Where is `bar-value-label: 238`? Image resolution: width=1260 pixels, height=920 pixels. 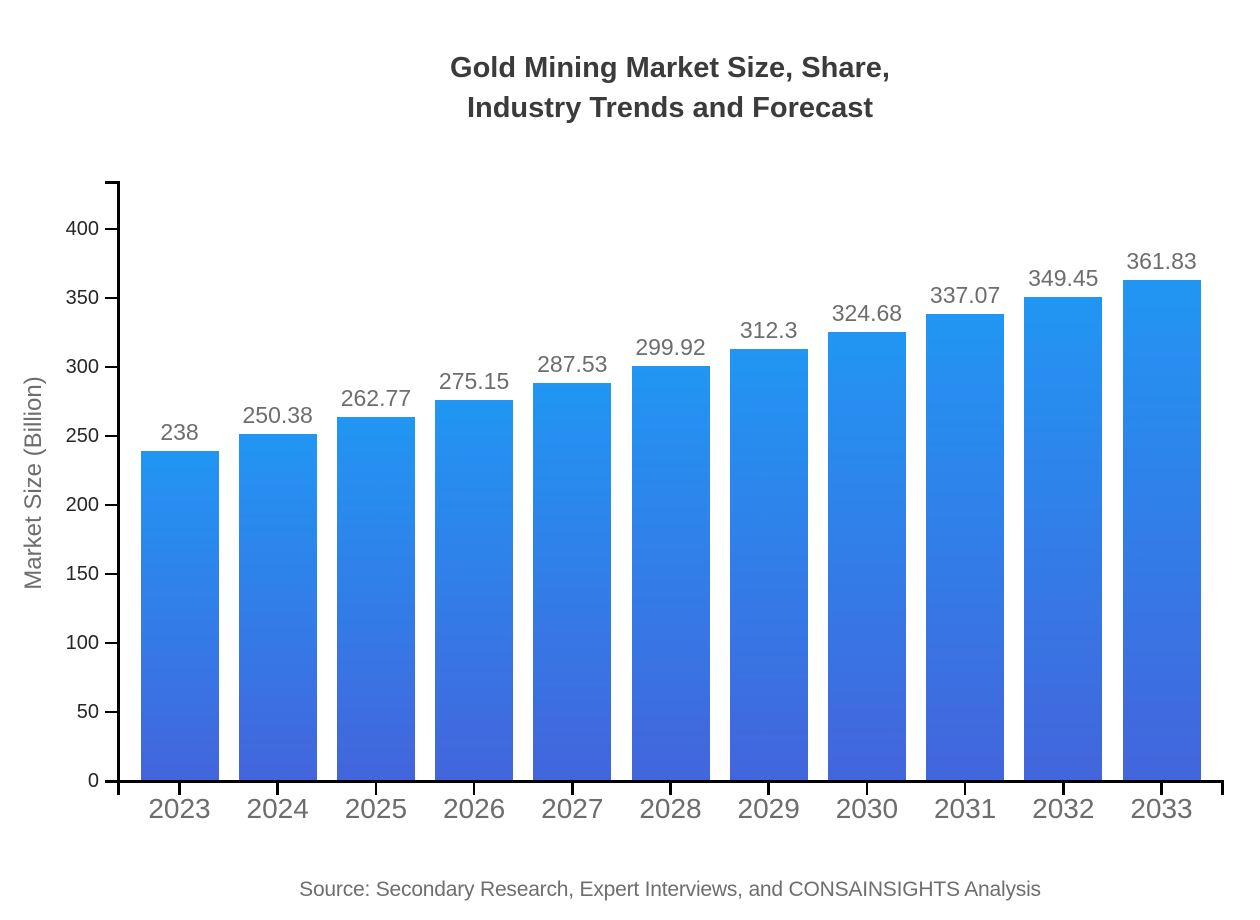
bar-value-label: 238 is located at coordinates (179, 432).